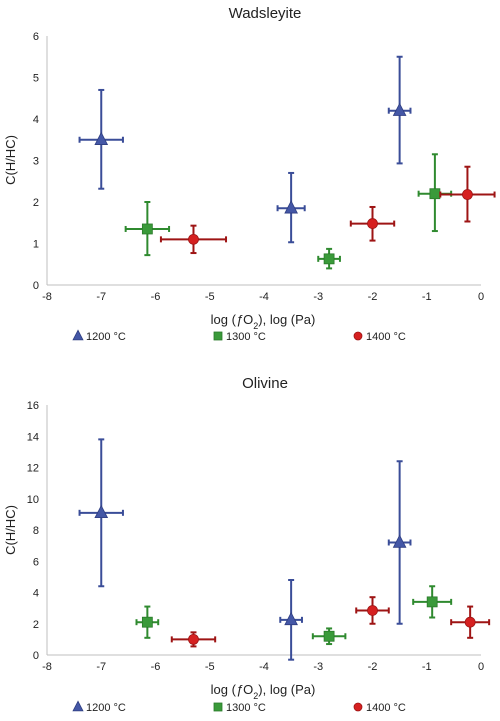 Image resolution: width=500 pixels, height=721 pixels. Describe the element at coordinates (265, 383) in the screenshot. I see `chart-title: Olivine` at that location.